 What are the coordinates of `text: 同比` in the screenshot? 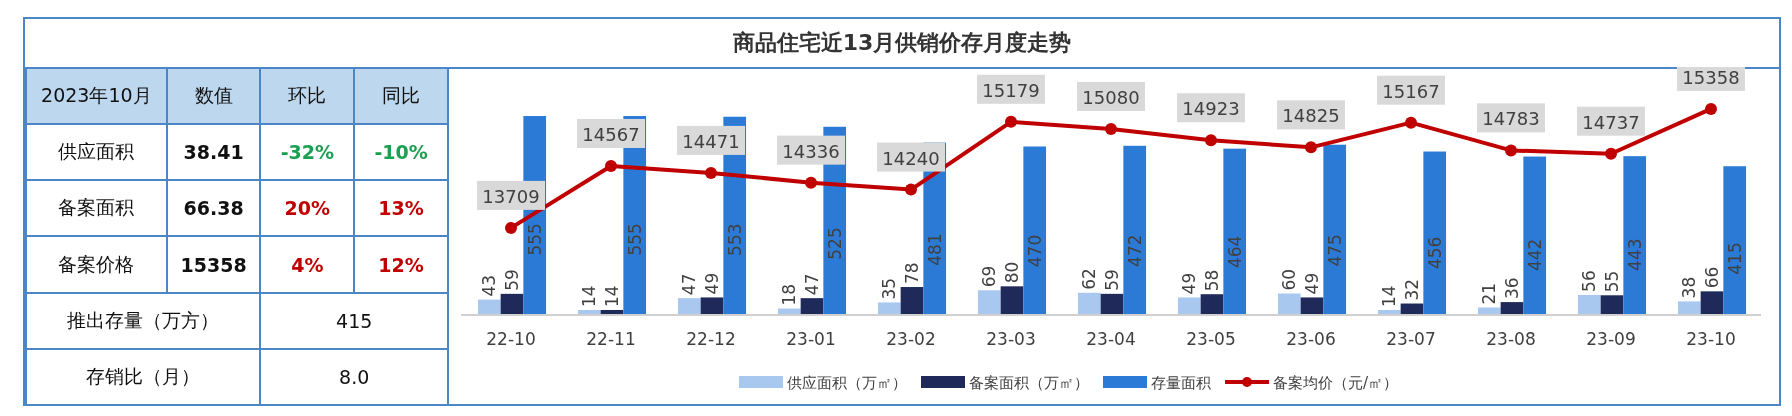 It's located at (401, 96).